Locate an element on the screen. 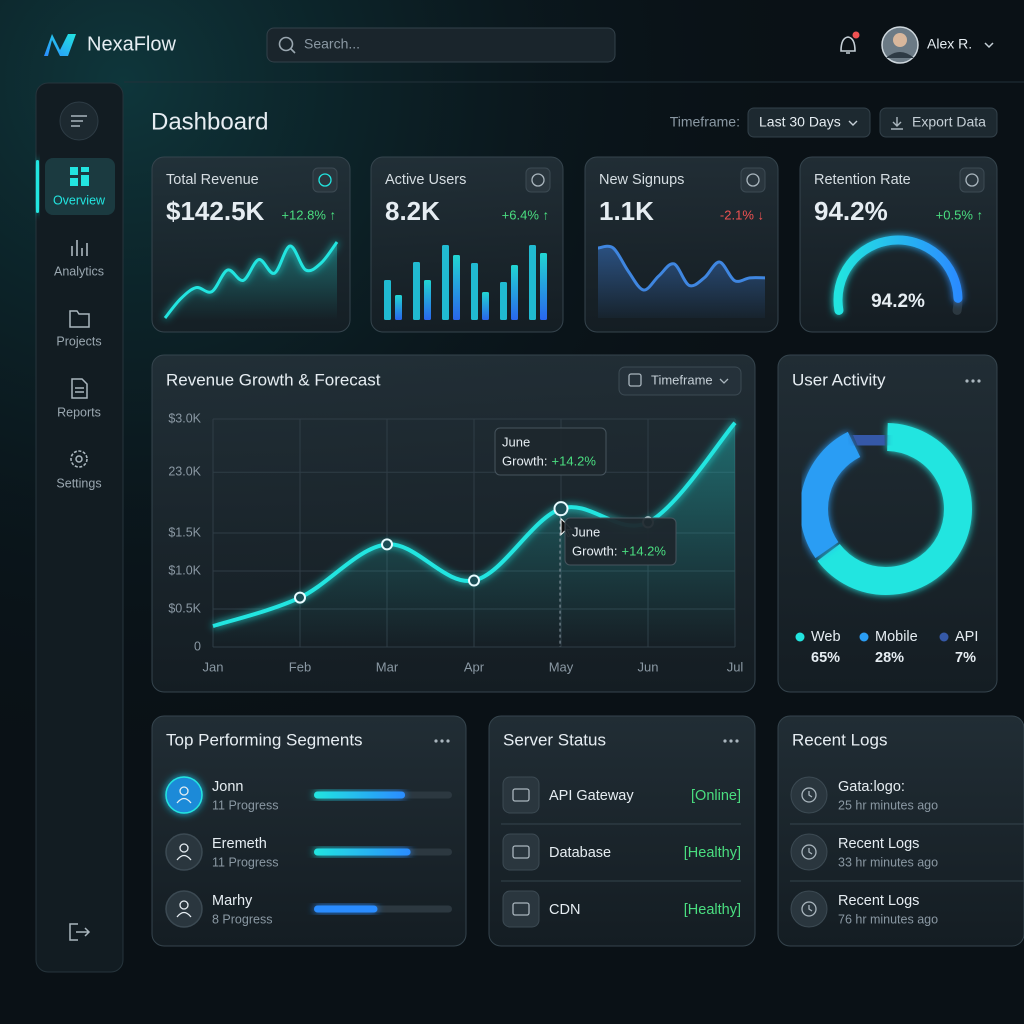 The height and width of the screenshot is (1024, 1024). chevron is located at coordinates (724, 381).